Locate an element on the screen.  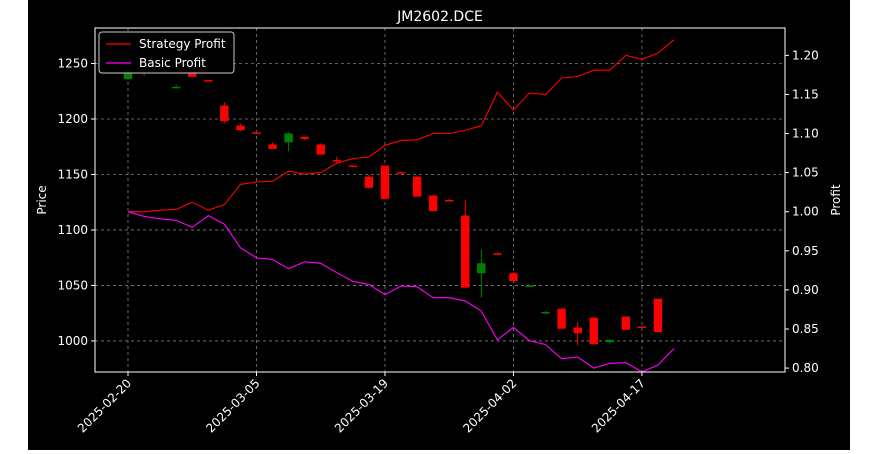
right-tick-label: 1.00 is located at coordinates (805, 212).